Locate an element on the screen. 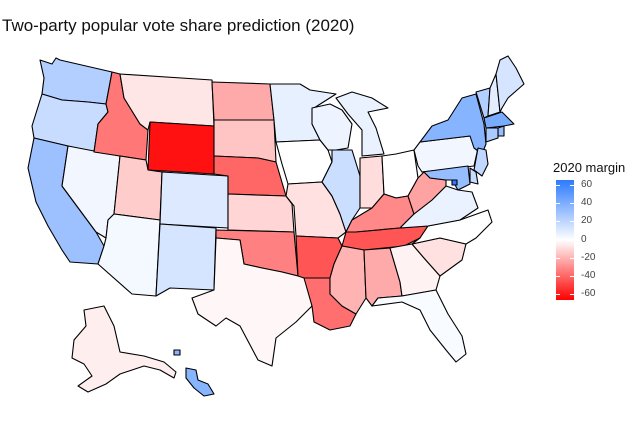 Image resolution: width=637 pixels, height=434 pixels. state-hawaii-island-oahu is located at coordinates (177, 352).